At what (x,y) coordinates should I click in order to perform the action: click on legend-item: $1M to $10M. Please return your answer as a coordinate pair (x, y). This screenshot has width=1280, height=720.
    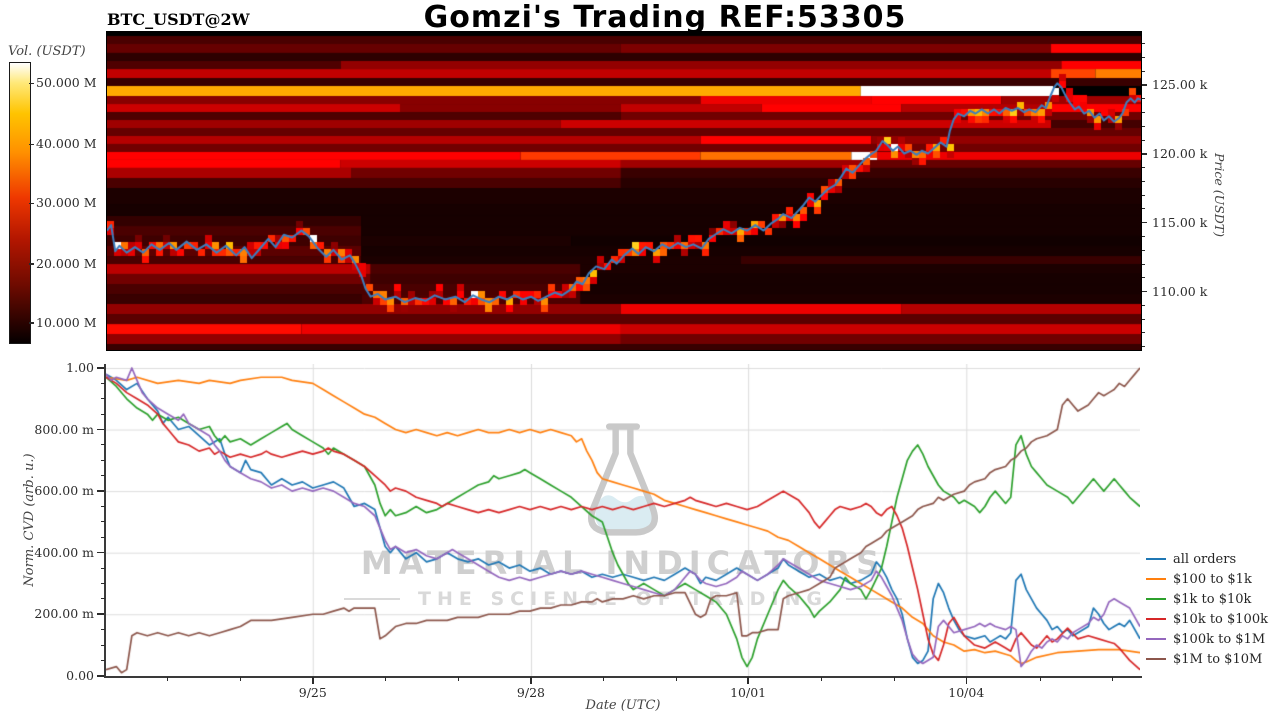
    Looking at the image, I should click on (1207, 659).